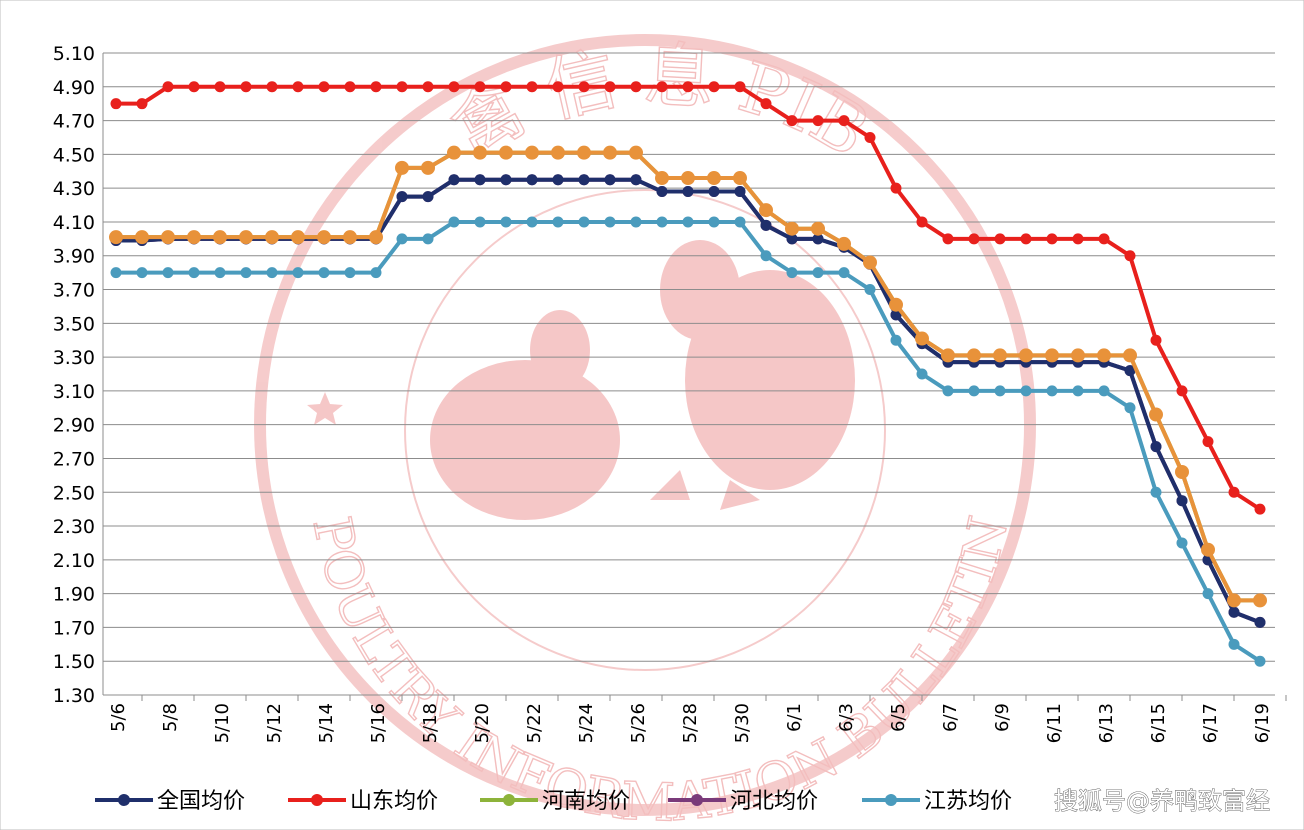  I want to click on x-tick-label: 5/28, so click(690, 723).